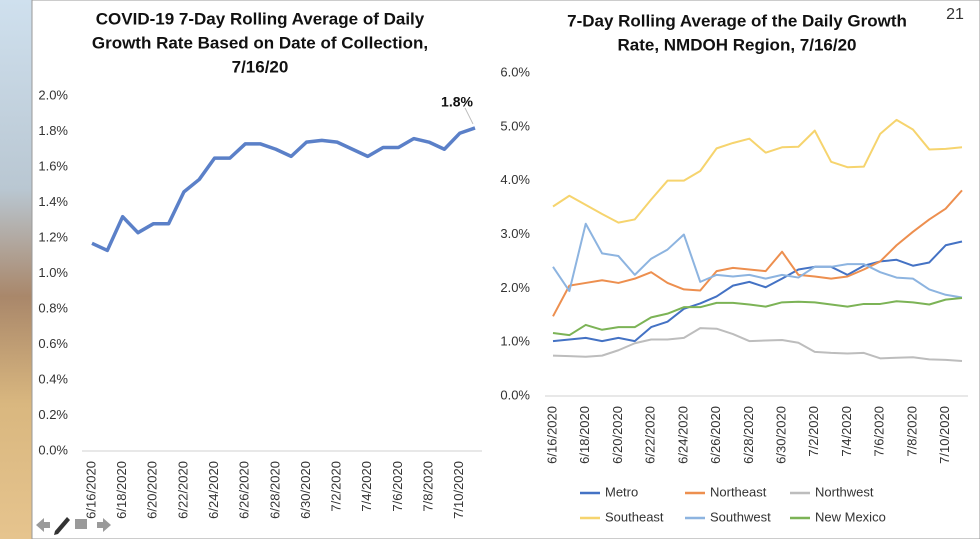 The height and width of the screenshot is (539, 980). Describe the element at coordinates (53, 307) in the screenshot. I see `y-tick-label: 0.8%` at that location.